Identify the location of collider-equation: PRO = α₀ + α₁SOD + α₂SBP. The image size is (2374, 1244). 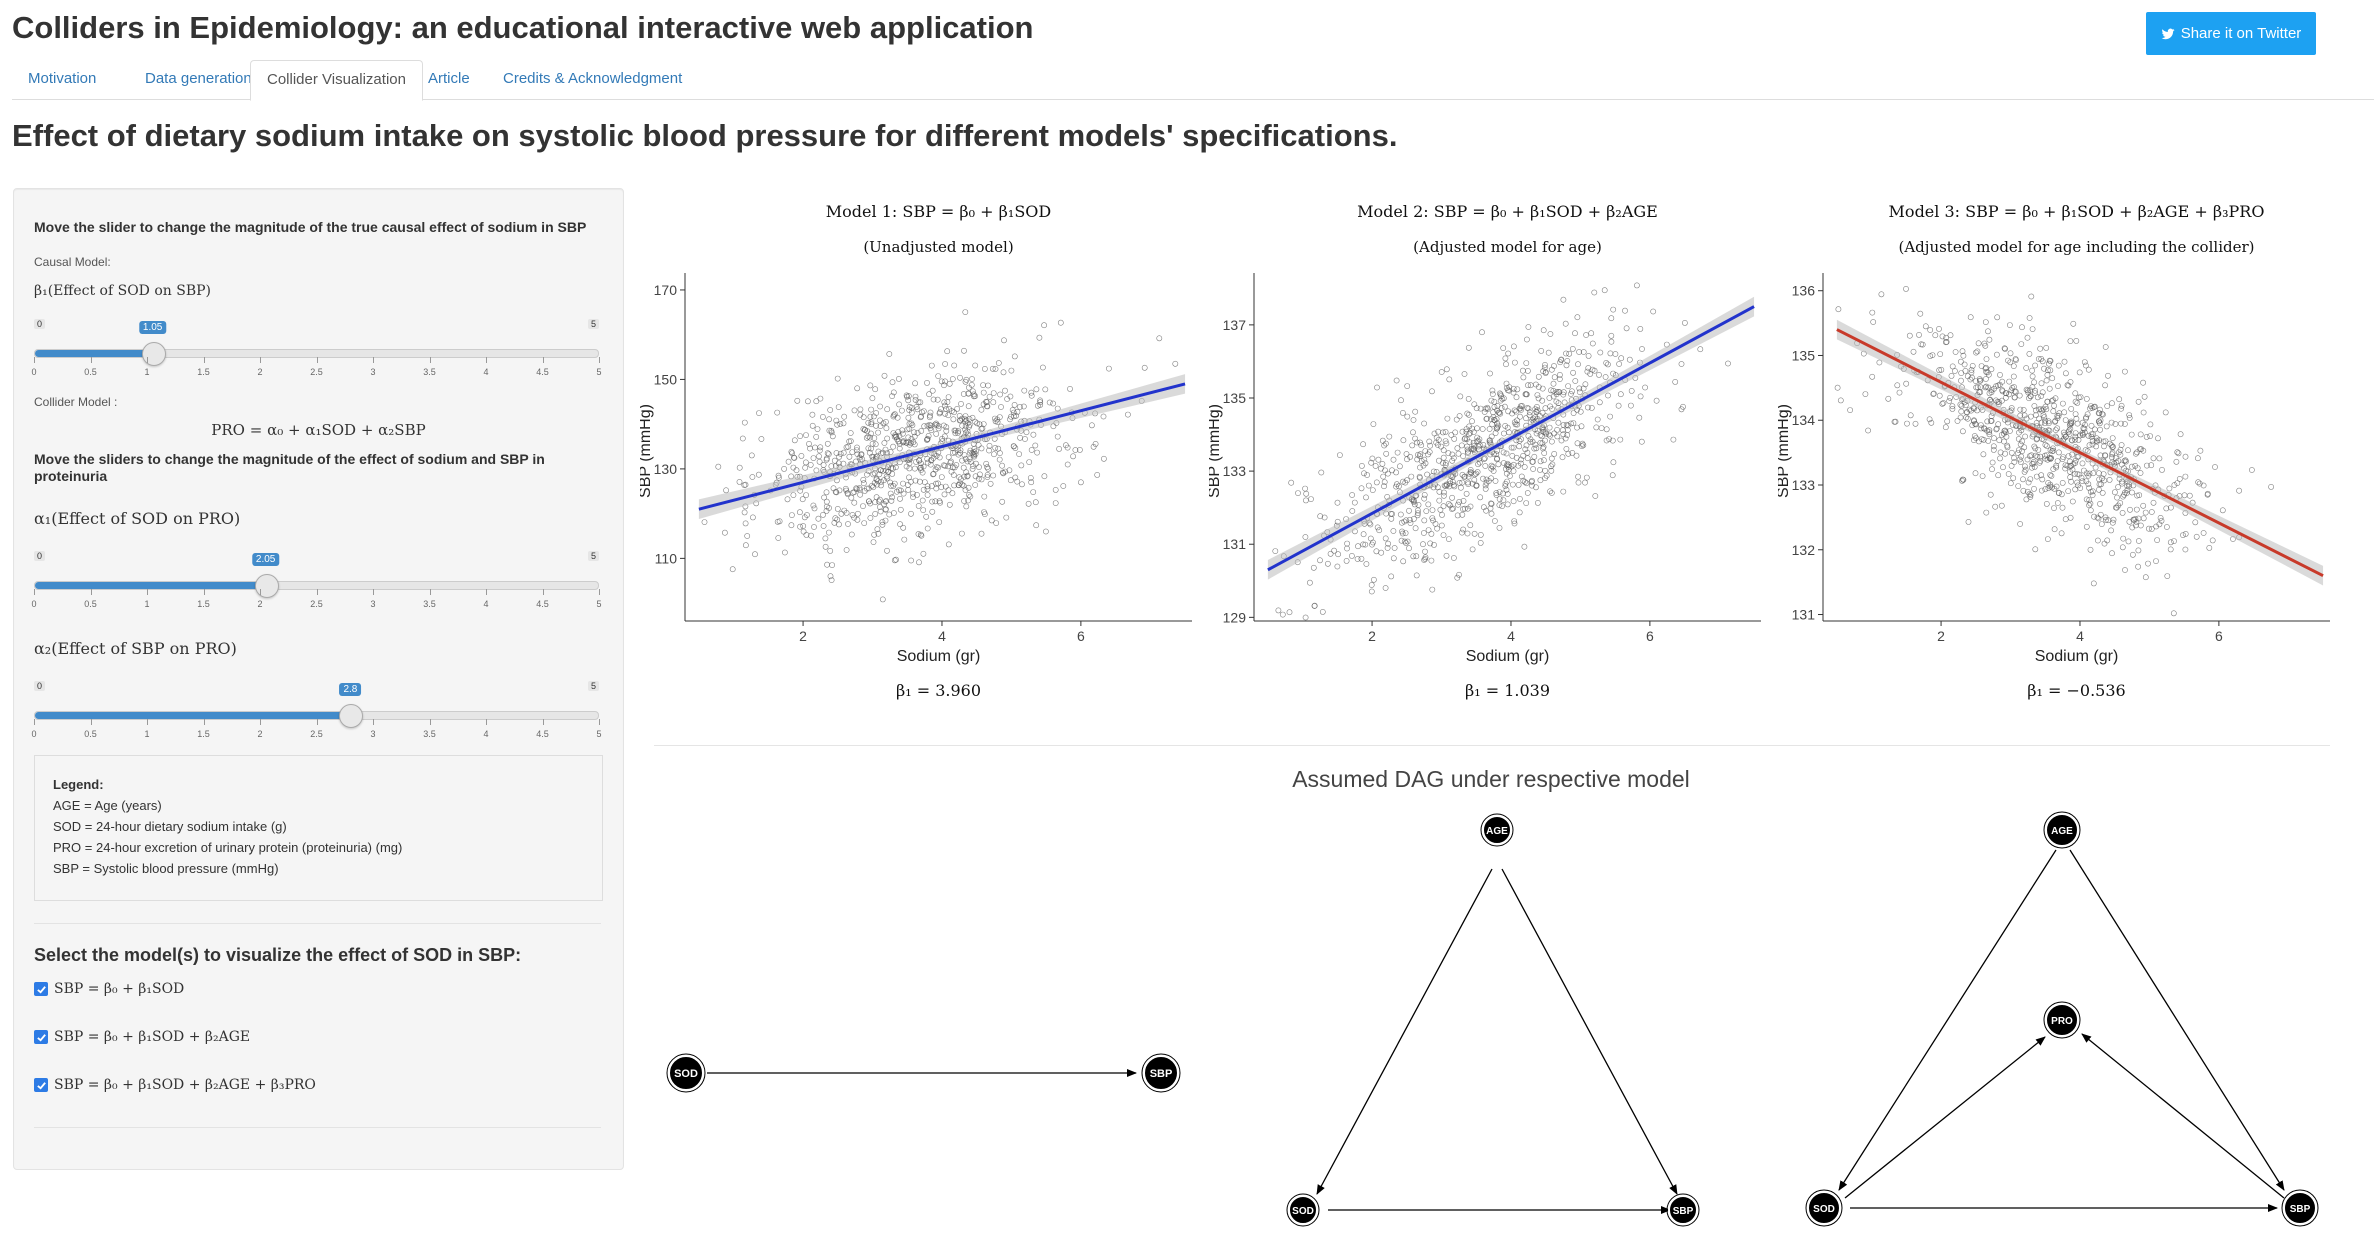
(318, 430).